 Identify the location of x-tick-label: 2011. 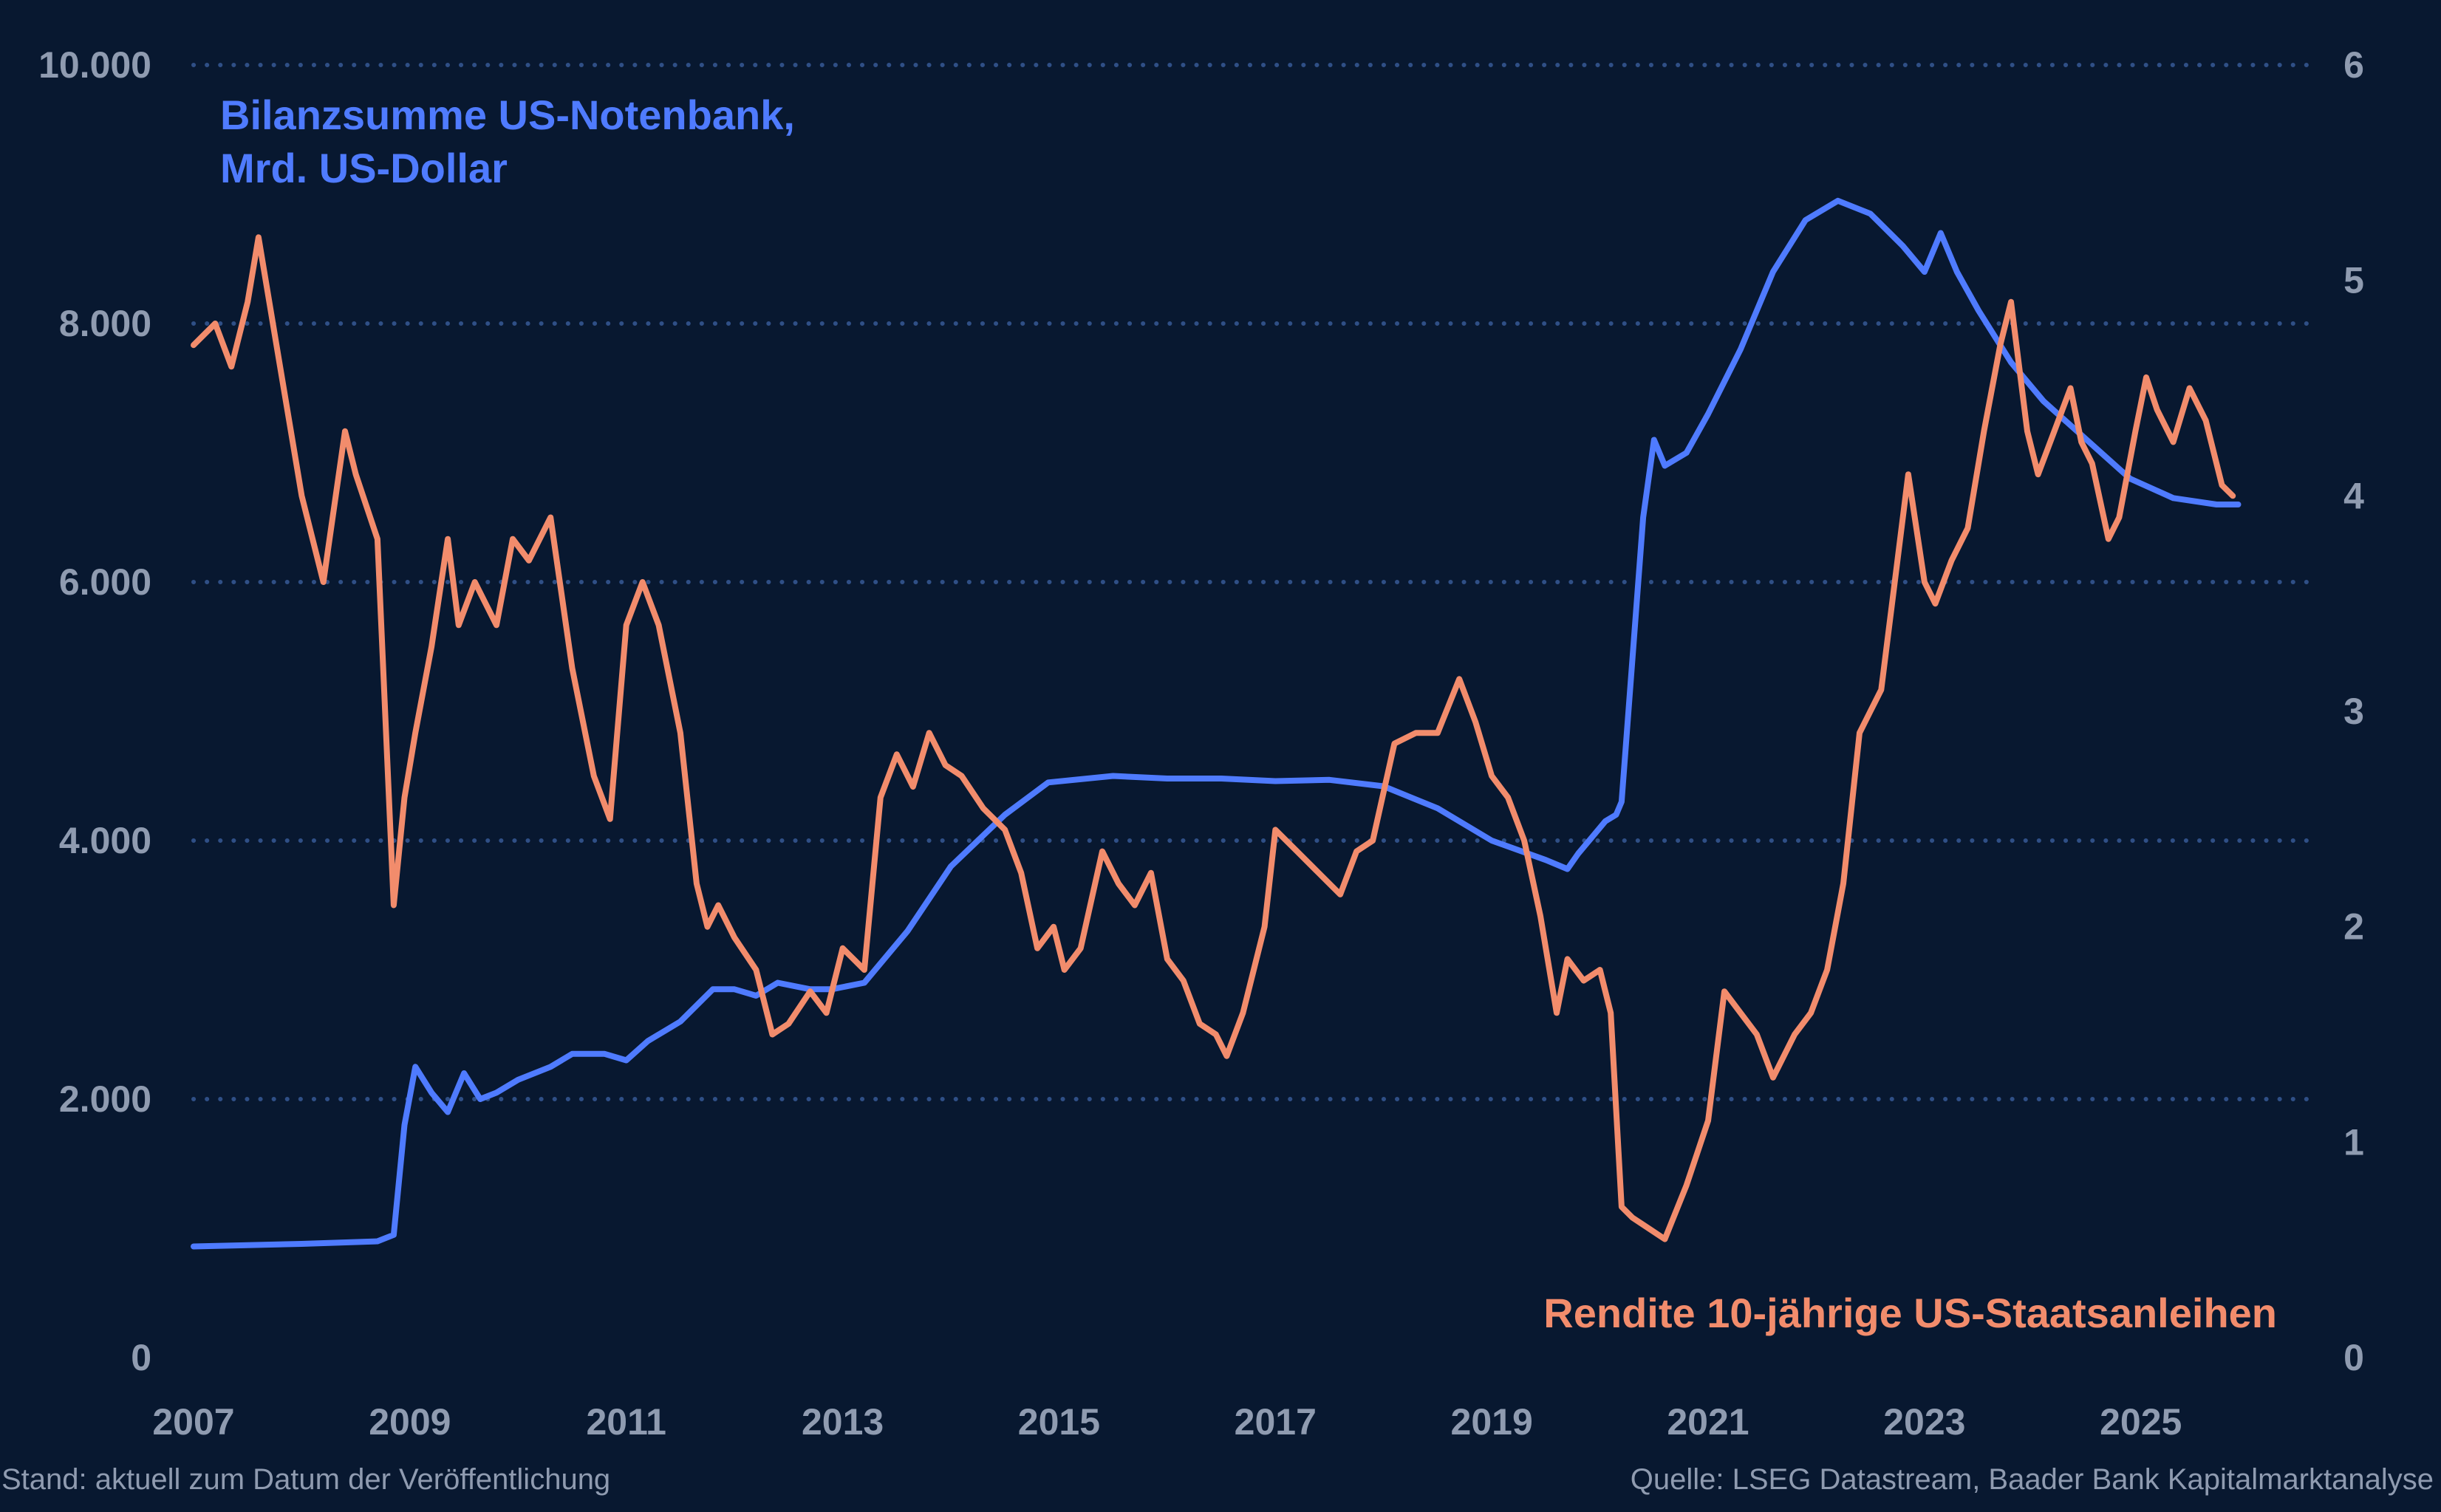
(626, 1422).